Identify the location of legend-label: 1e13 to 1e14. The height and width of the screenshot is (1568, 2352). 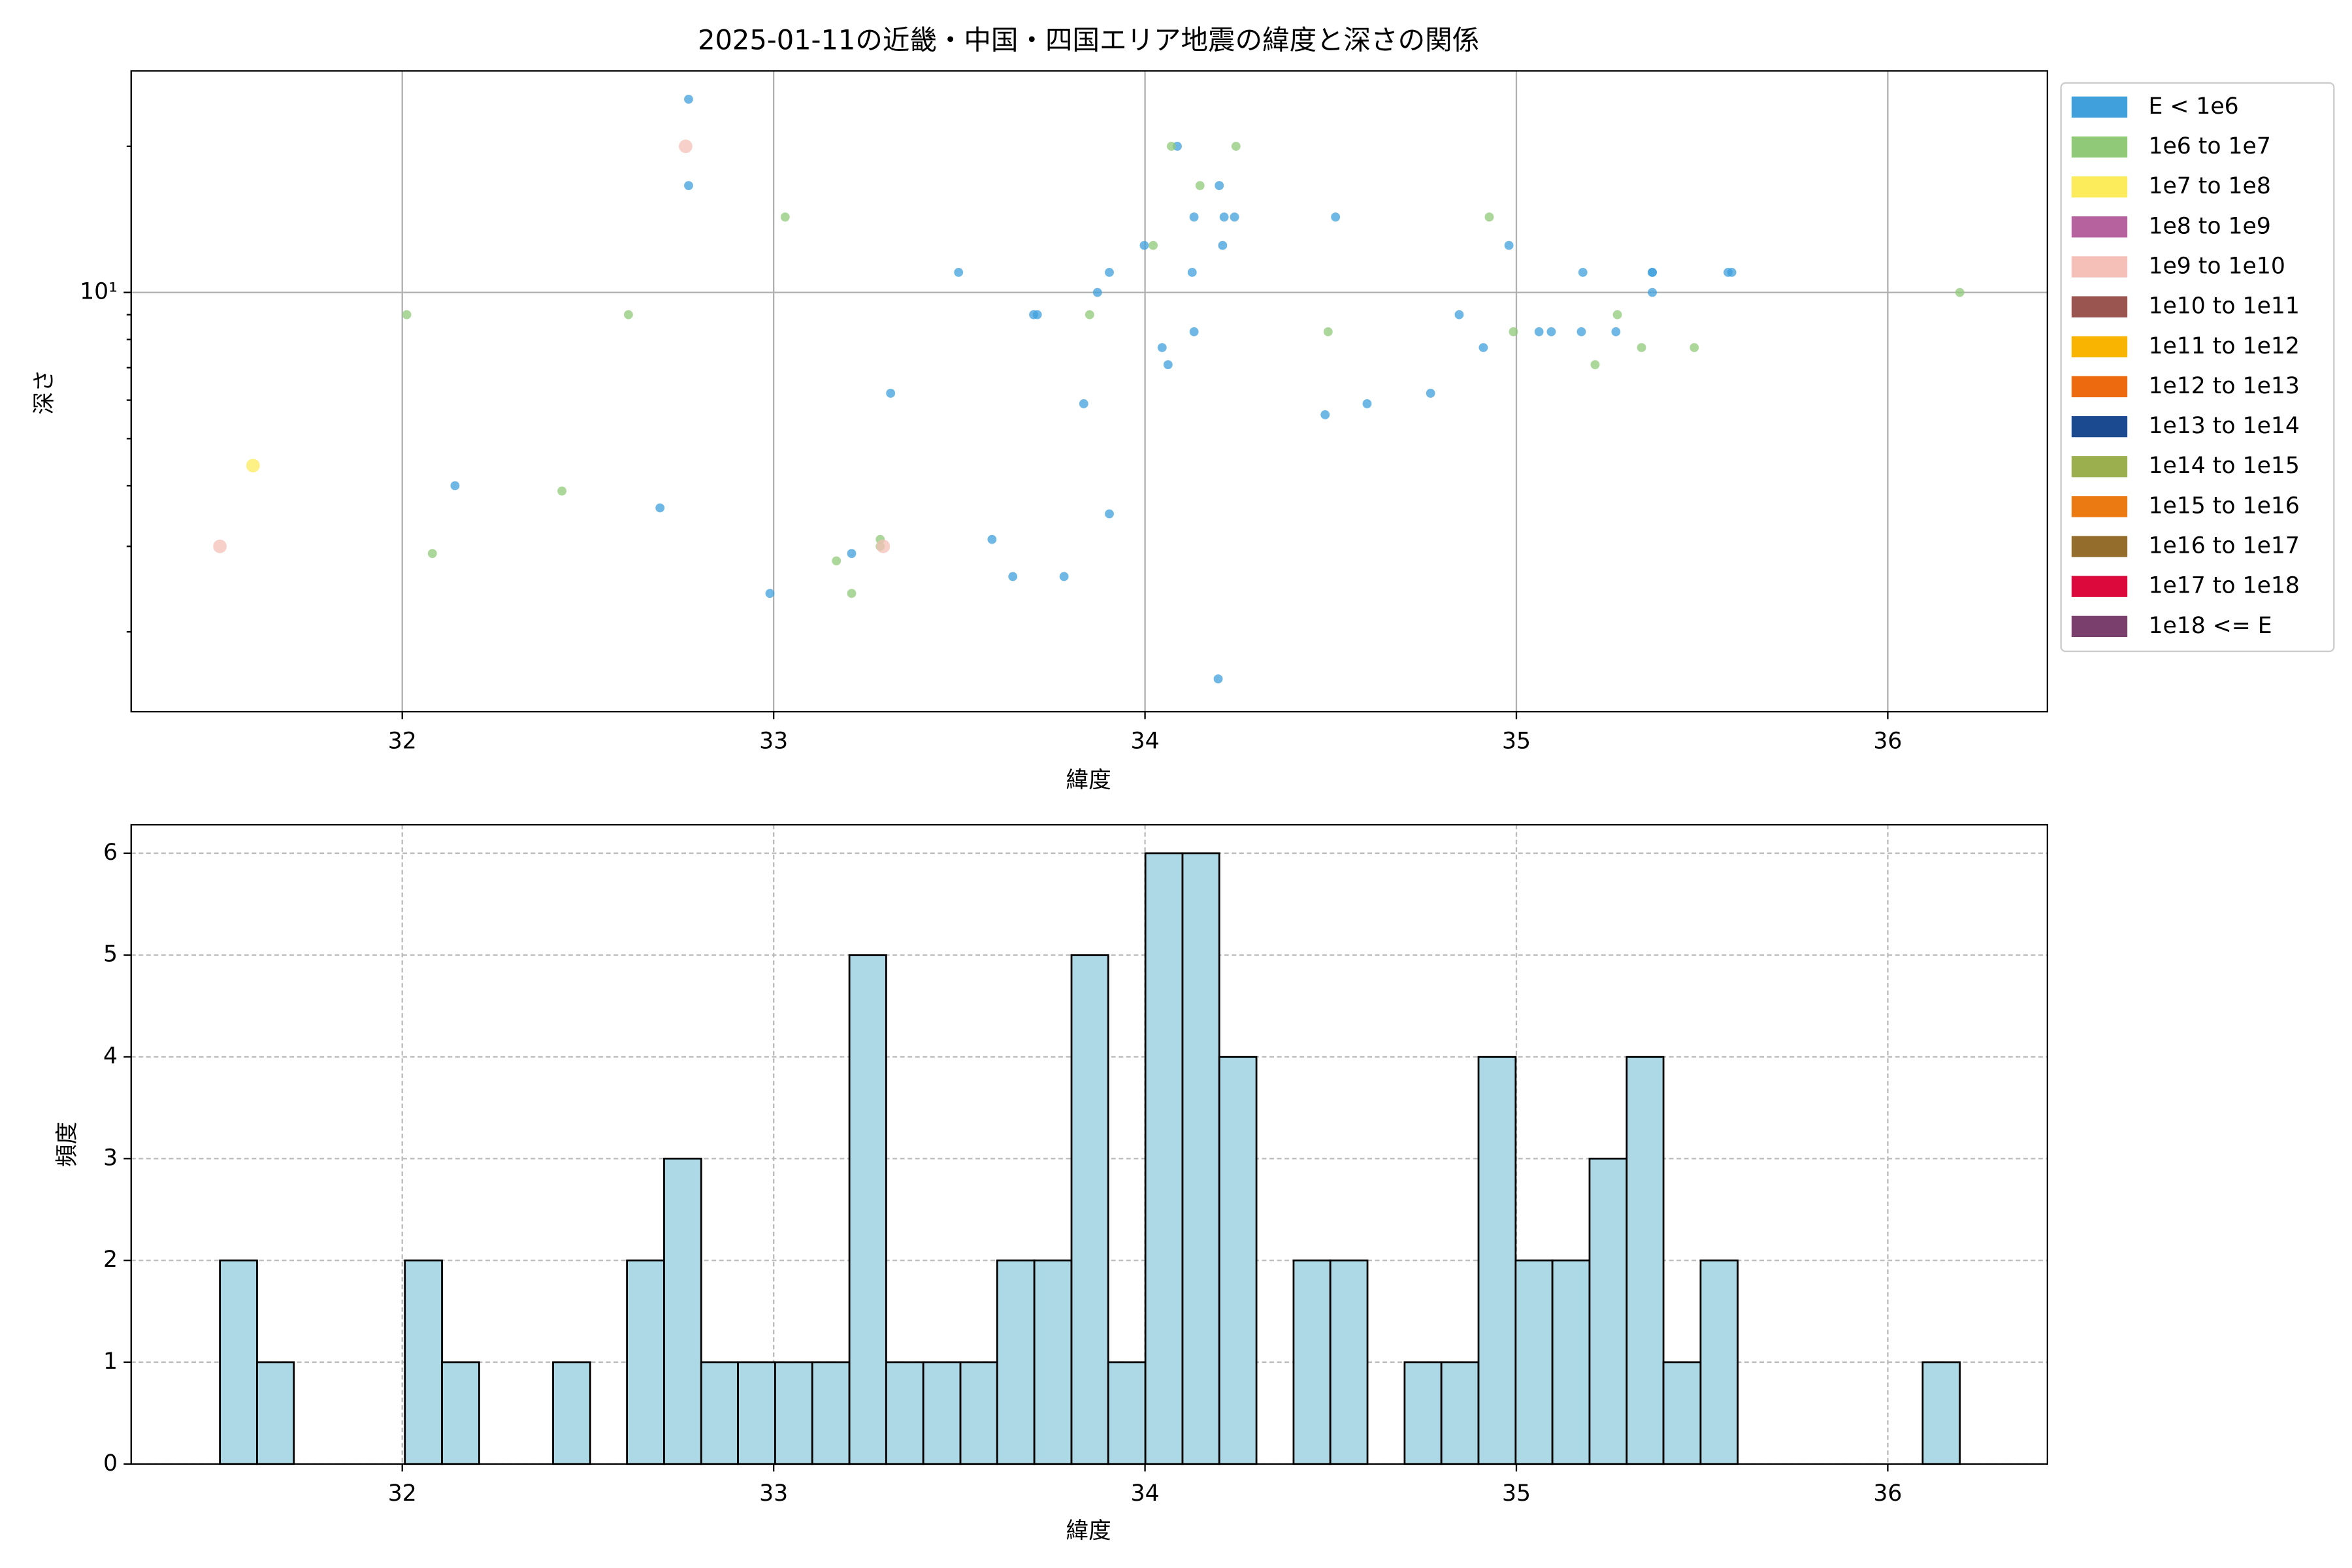
(2223, 426).